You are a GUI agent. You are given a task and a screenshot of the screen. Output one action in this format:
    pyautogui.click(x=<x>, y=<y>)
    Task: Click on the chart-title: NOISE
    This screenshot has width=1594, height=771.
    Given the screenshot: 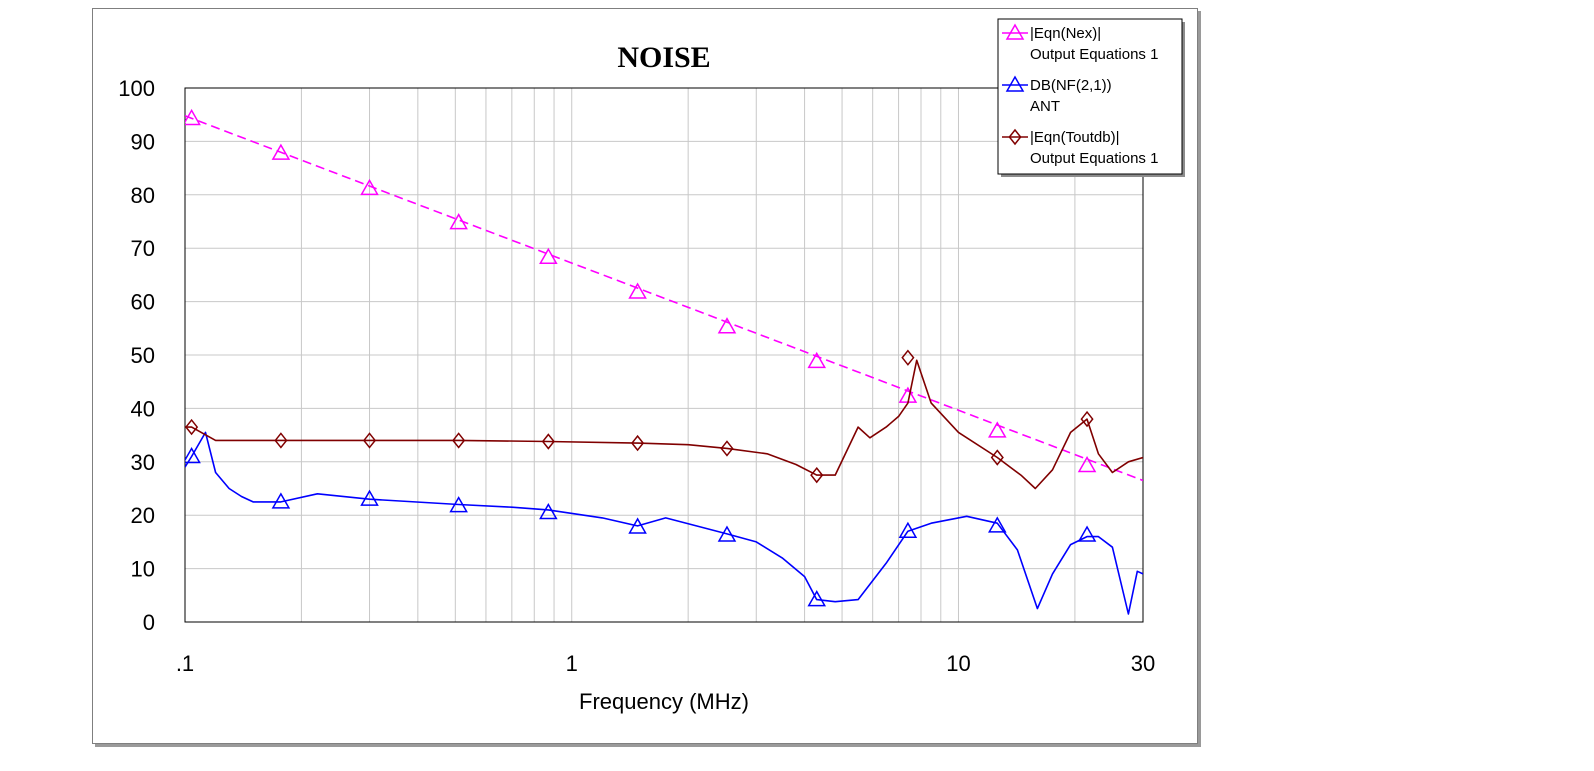 What is the action you would take?
    pyautogui.click(x=663, y=57)
    